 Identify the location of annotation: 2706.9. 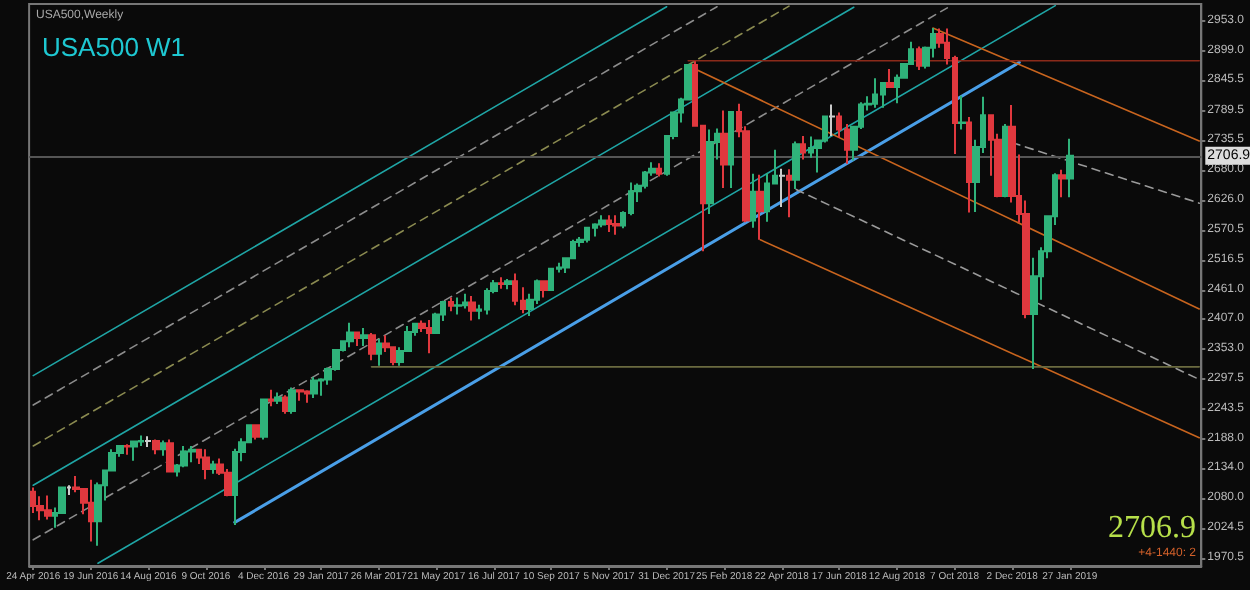
(1152, 528).